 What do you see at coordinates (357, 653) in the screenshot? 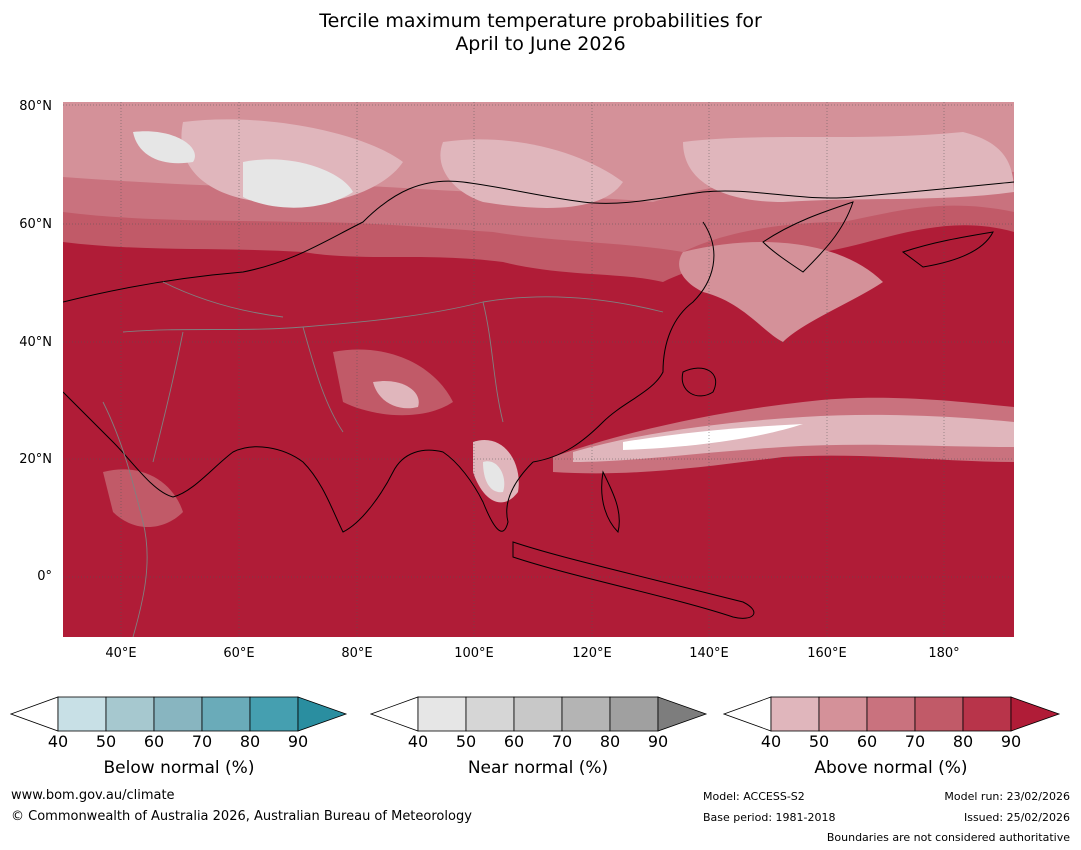
I see `lon-label-80e: 80°E` at bounding box center [357, 653].